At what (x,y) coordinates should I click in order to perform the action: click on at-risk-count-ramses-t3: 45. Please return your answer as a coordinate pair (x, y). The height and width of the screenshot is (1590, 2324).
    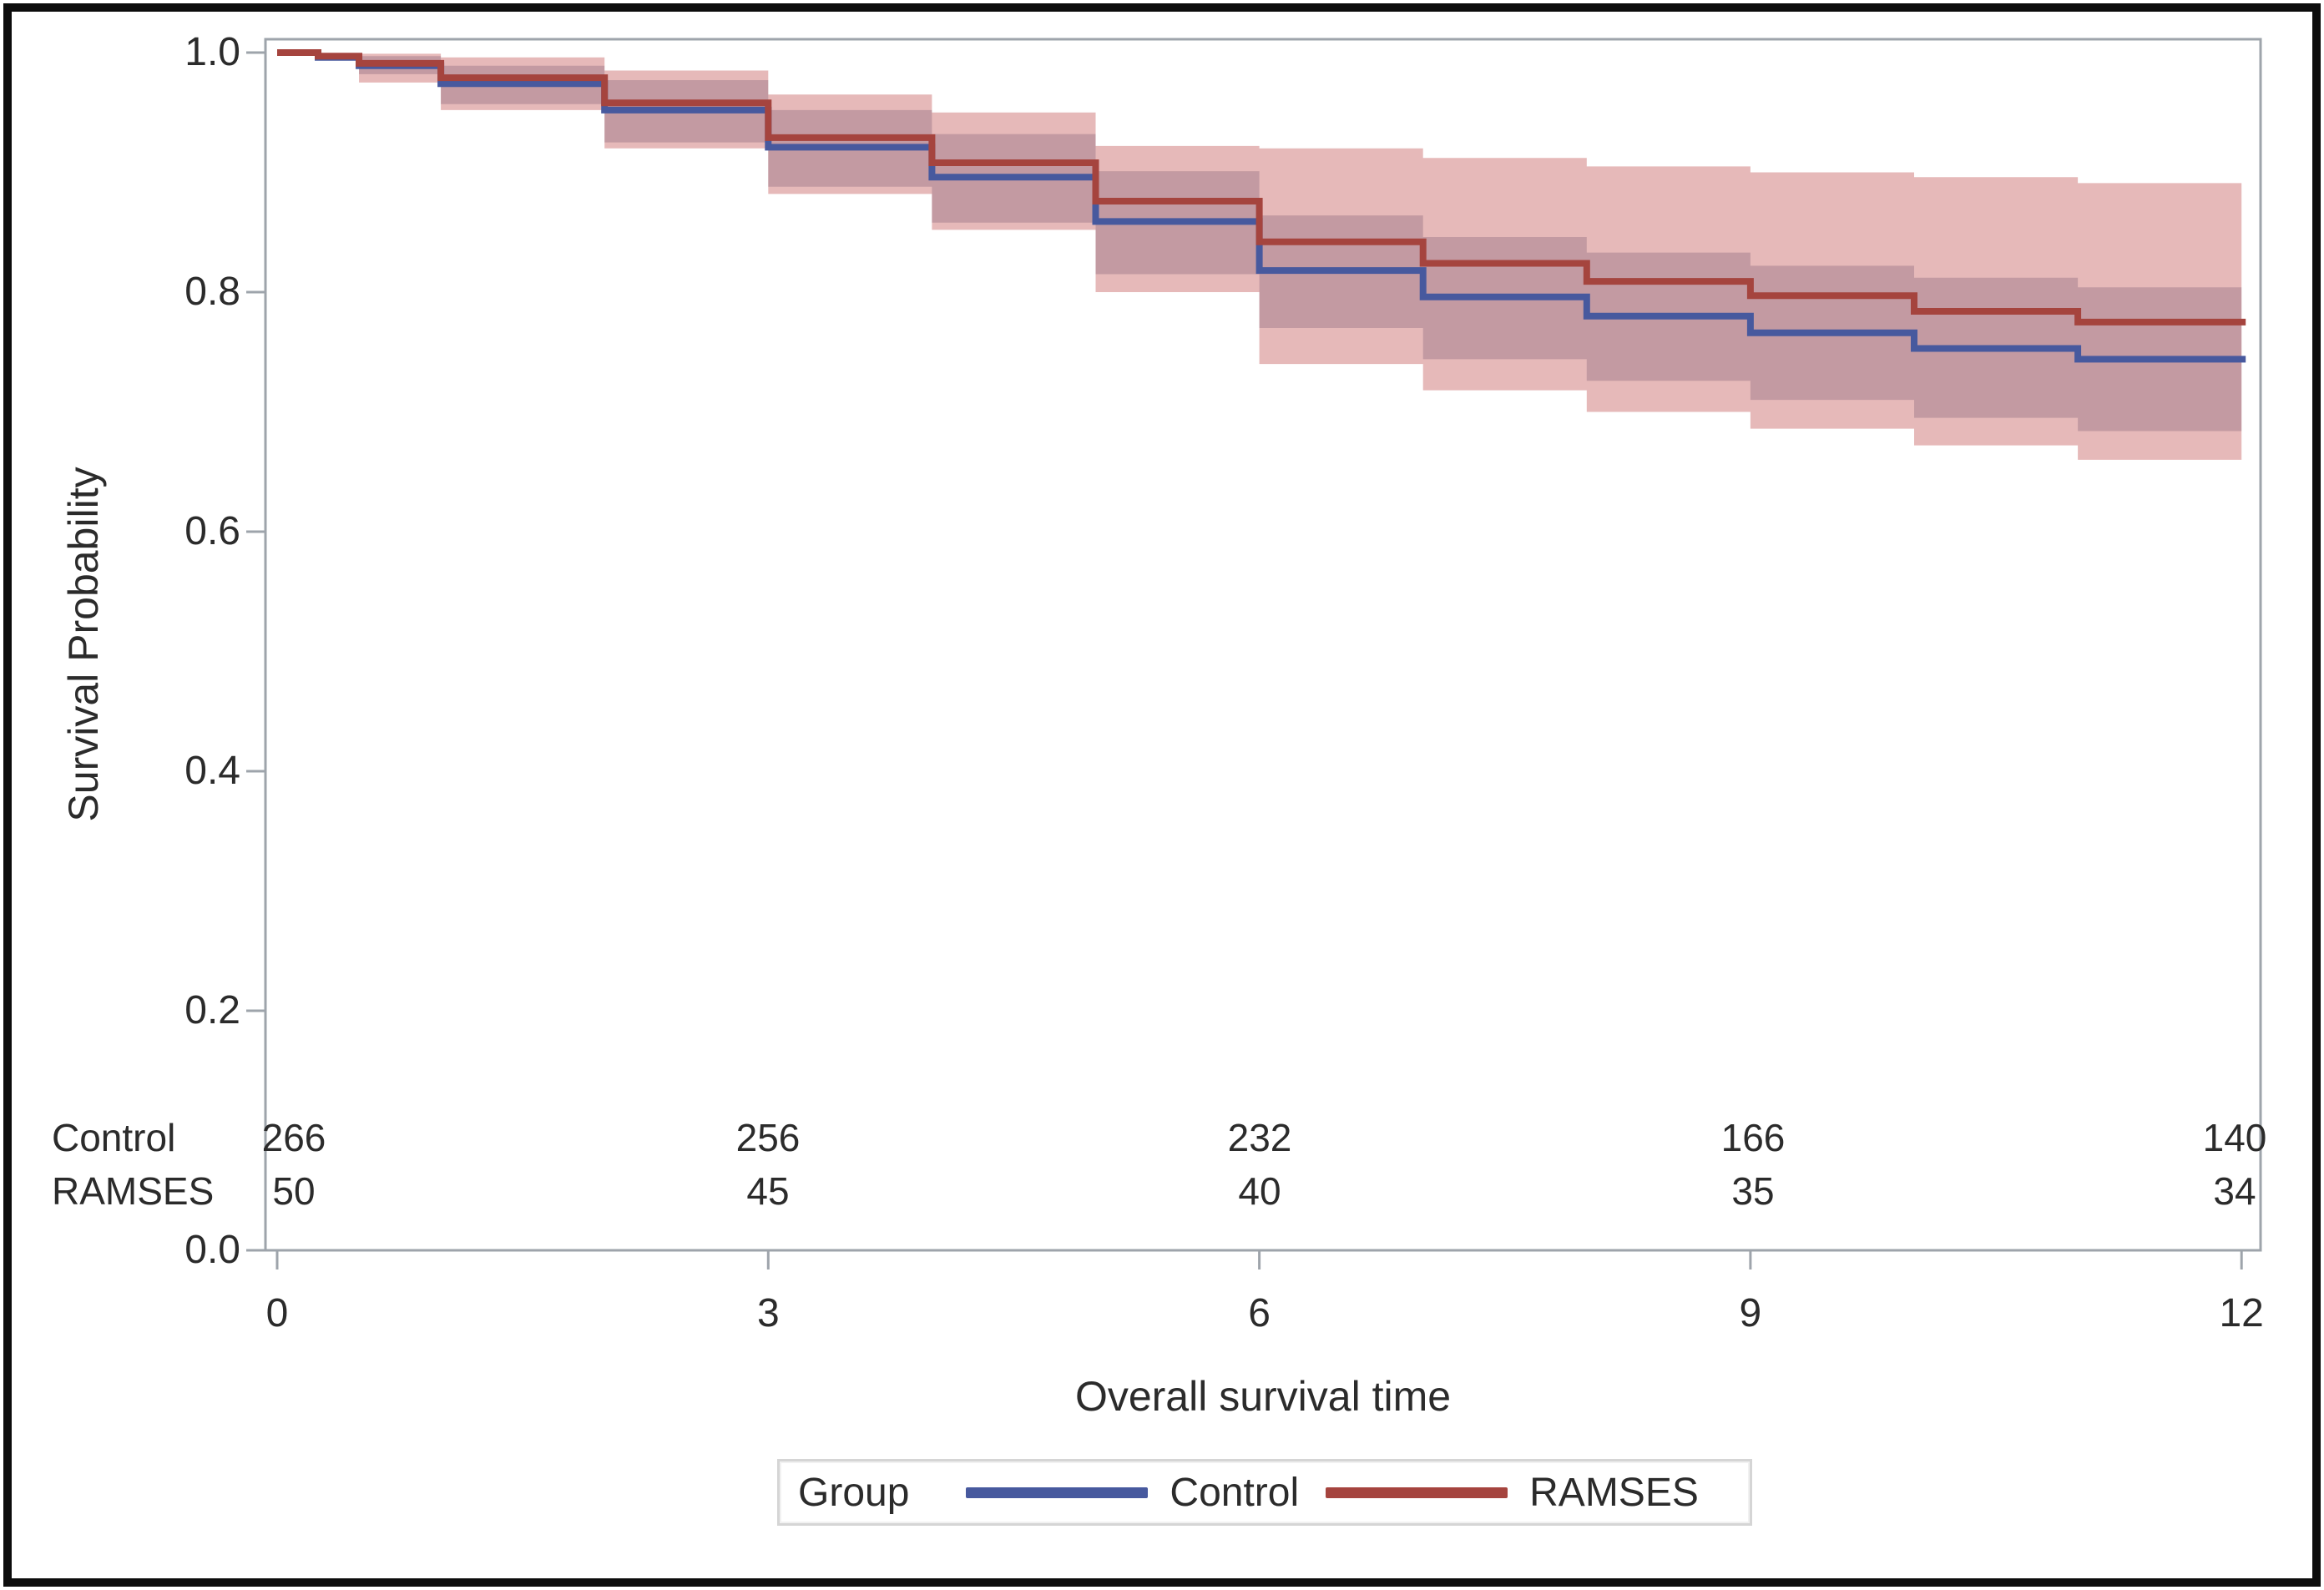
    Looking at the image, I should click on (768, 1191).